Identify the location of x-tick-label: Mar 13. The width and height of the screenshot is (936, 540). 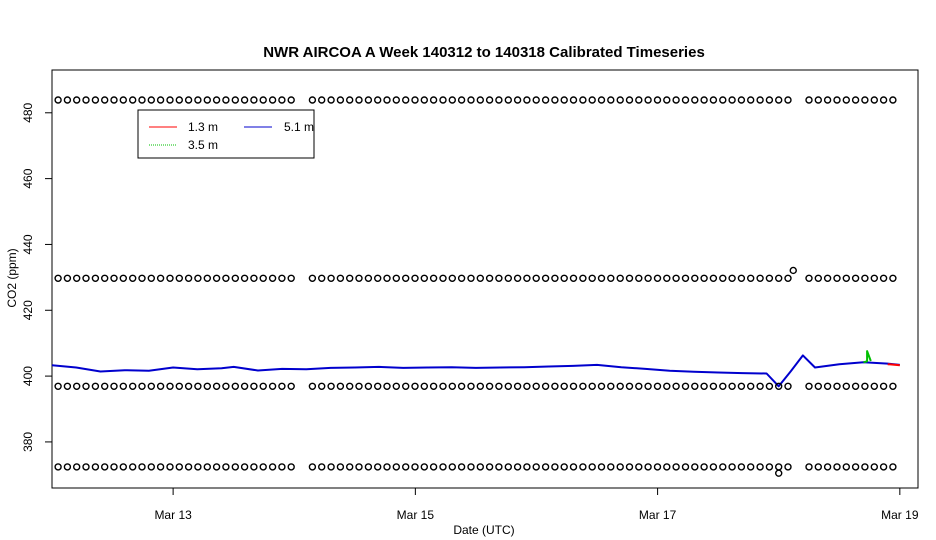
(173, 515).